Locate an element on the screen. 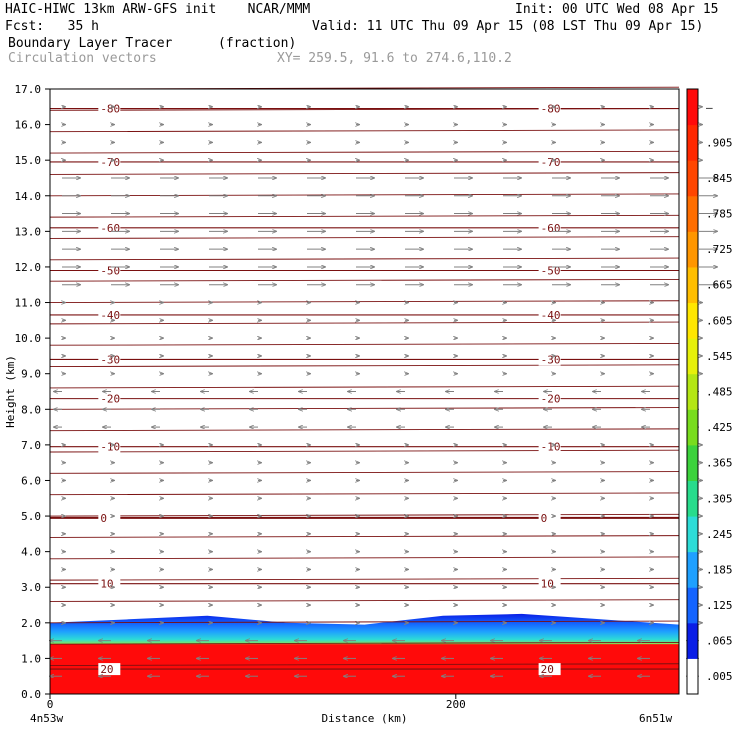  y-tick-label: 15.0 is located at coordinates (28, 160).